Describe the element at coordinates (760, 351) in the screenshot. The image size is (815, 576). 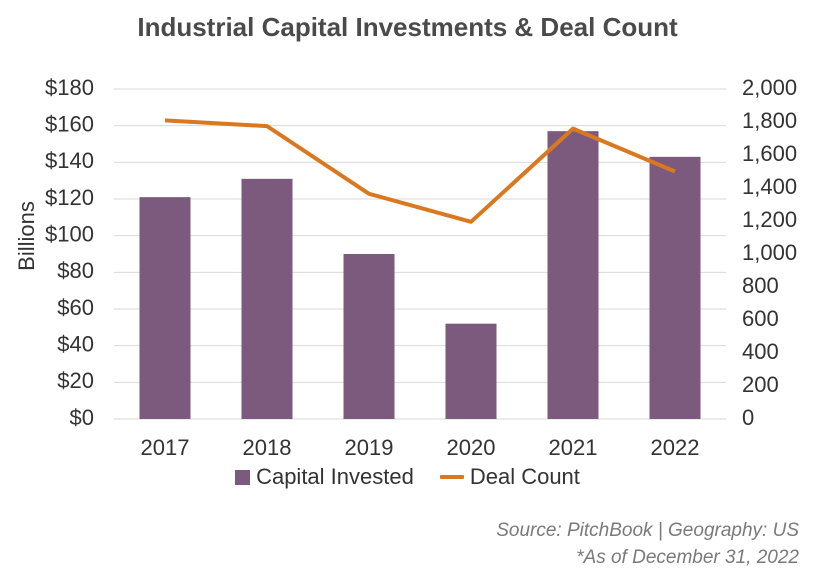
I see `y2-tick-label: 400` at that location.